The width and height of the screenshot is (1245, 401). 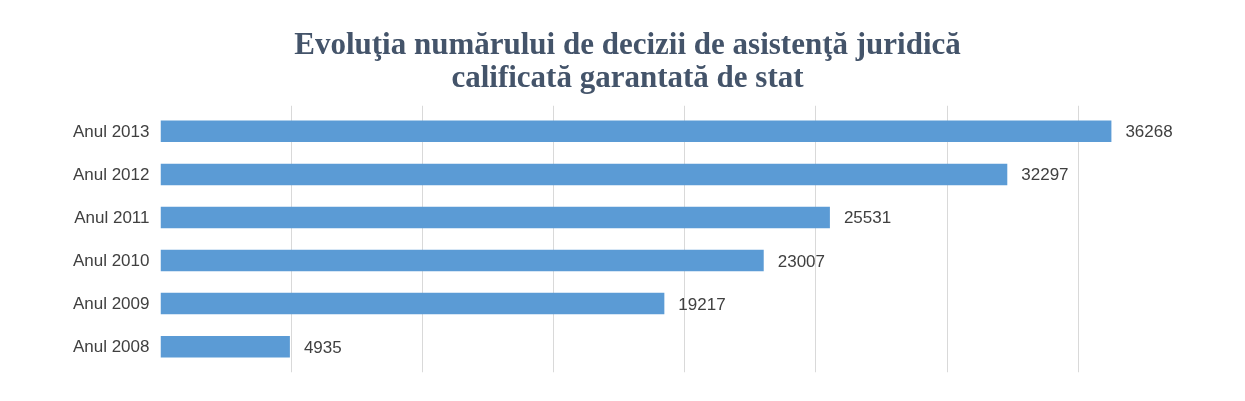 What do you see at coordinates (702, 304) in the screenshot?
I see `data-label: 19217` at bounding box center [702, 304].